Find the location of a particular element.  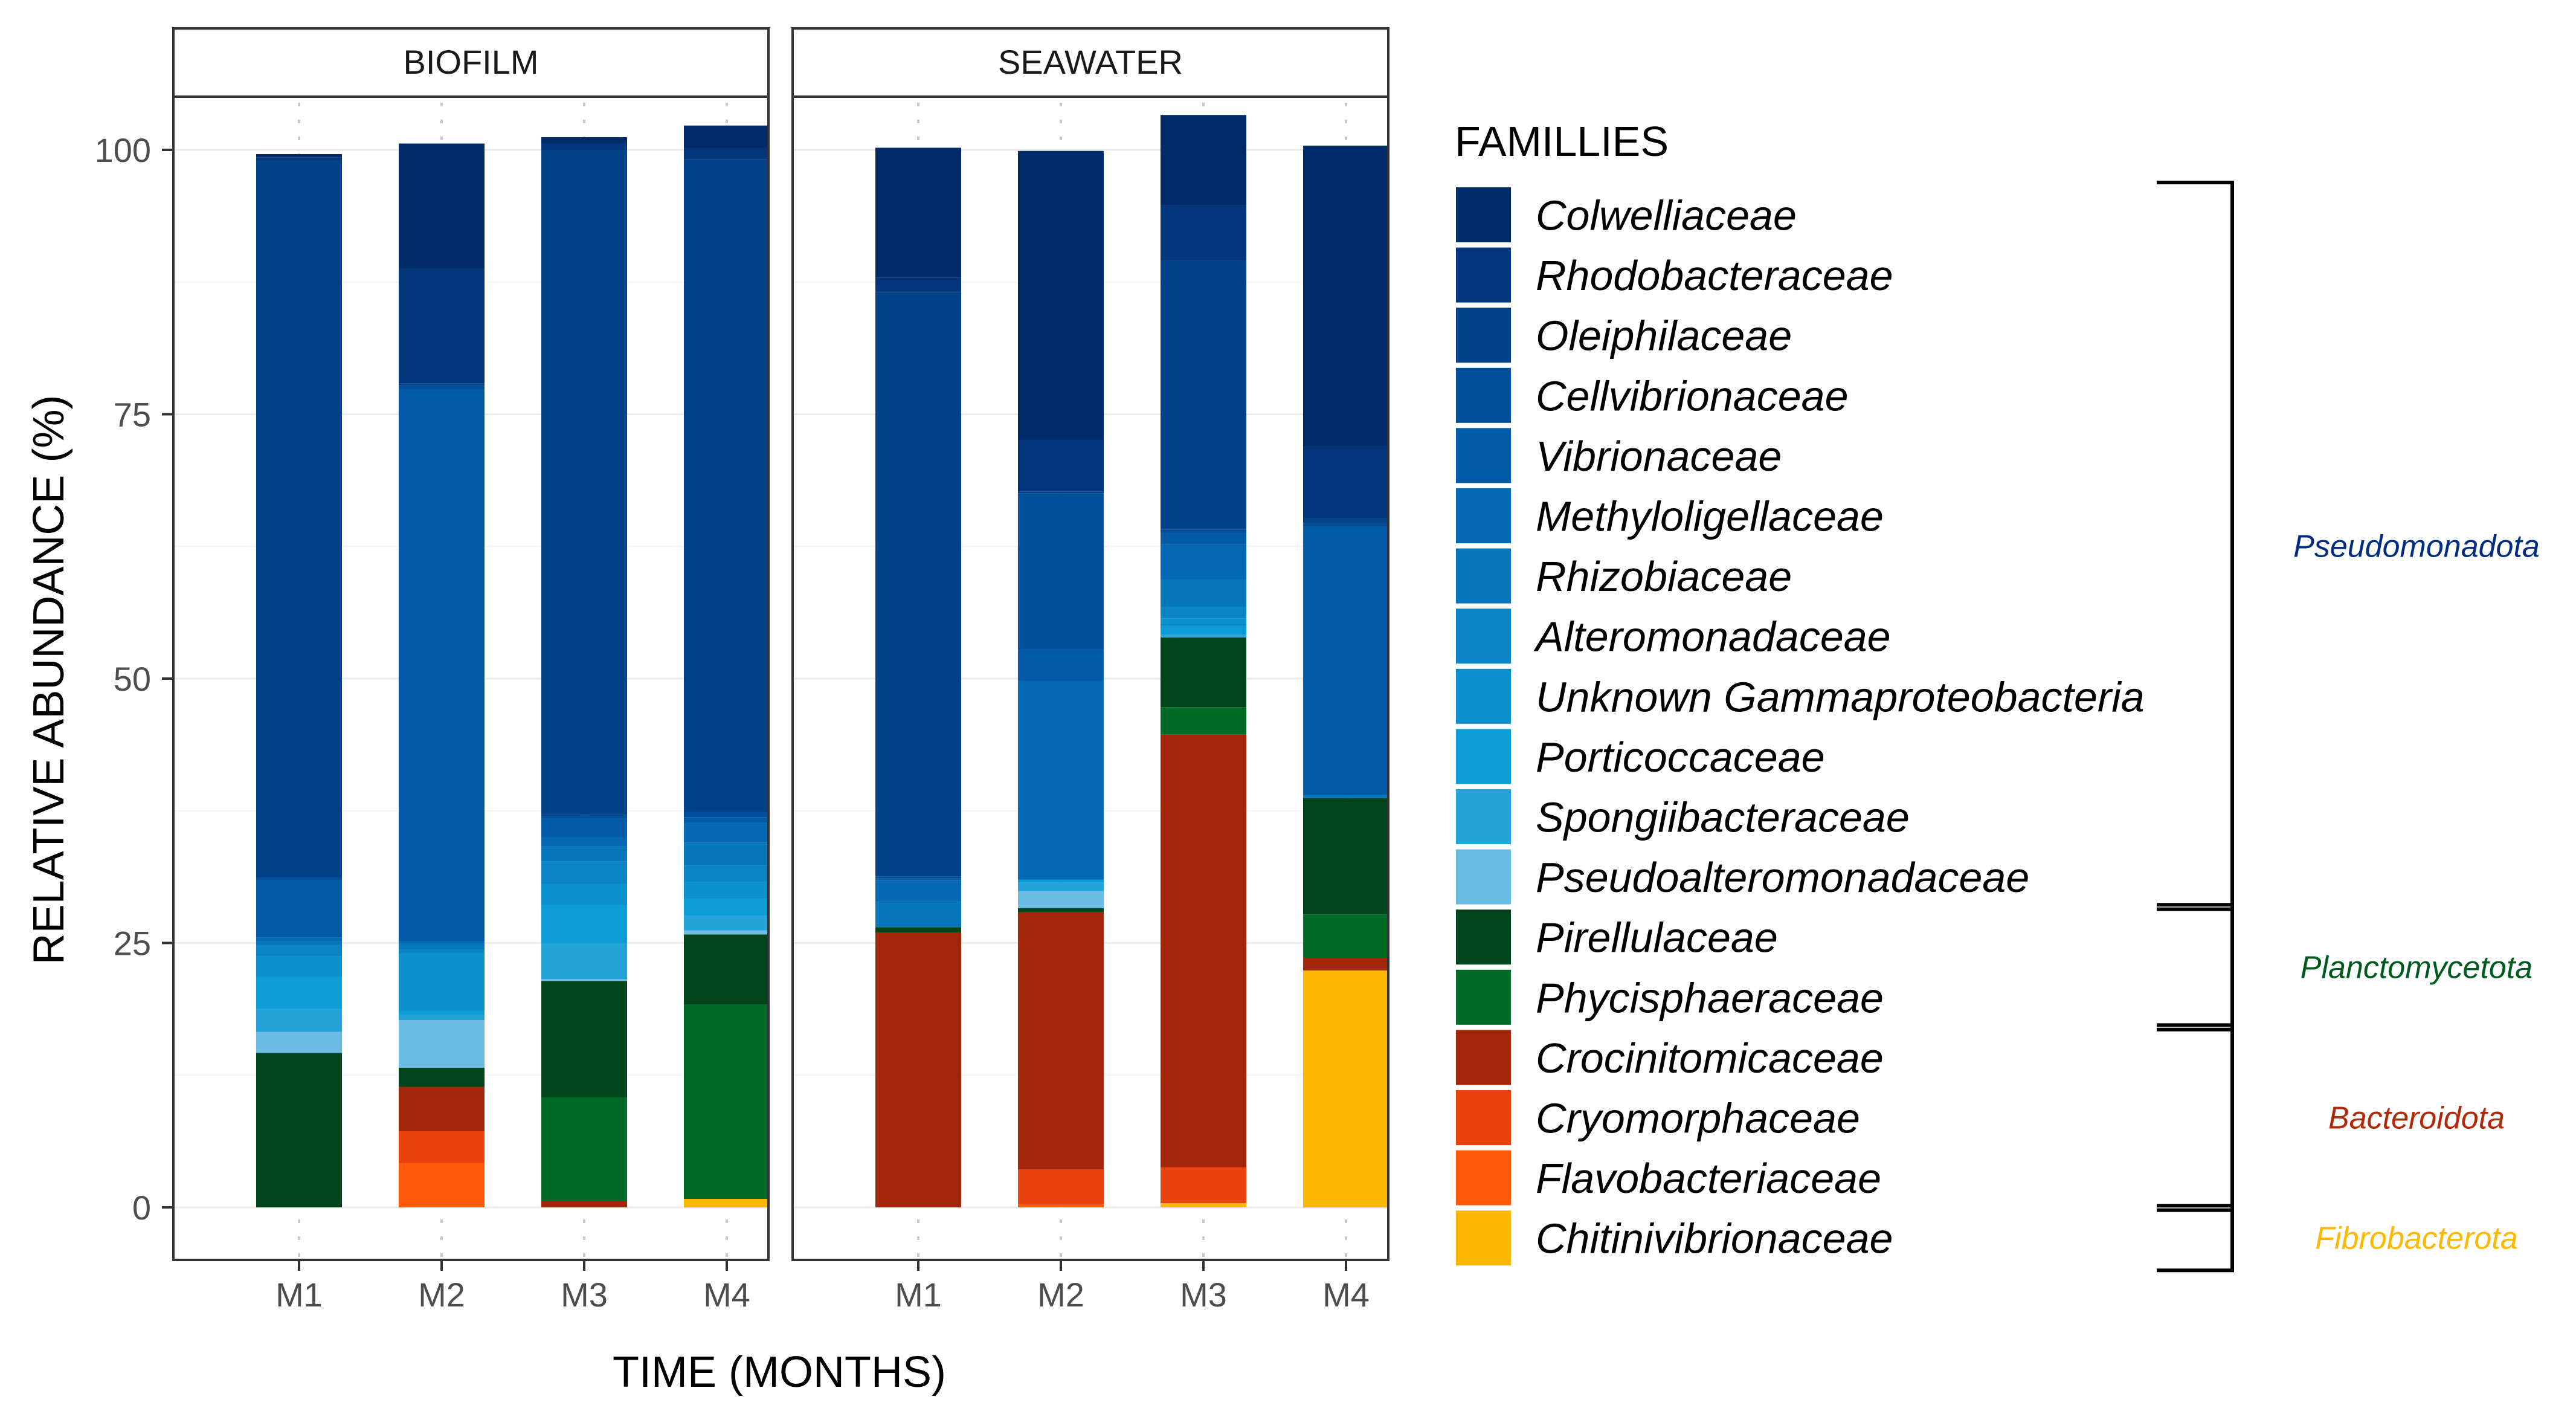

y-tick-label: 25 is located at coordinates (132, 944).